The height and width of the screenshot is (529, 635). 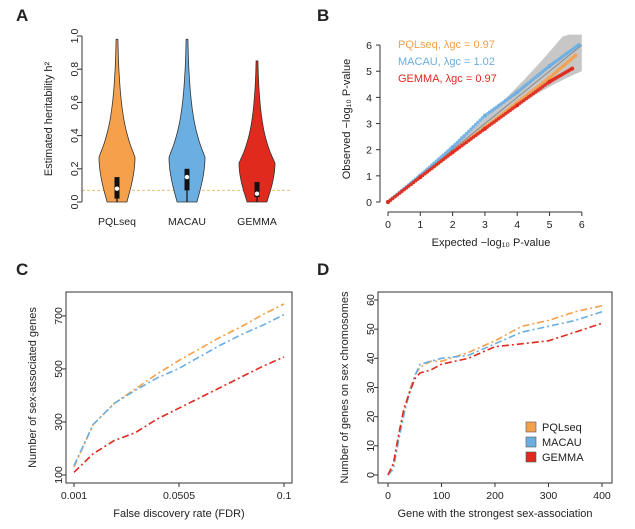 What do you see at coordinates (446, 45) in the screenshot?
I see `legend-entry-pqlseq: PQLseq, λgc = 0.97` at bounding box center [446, 45].